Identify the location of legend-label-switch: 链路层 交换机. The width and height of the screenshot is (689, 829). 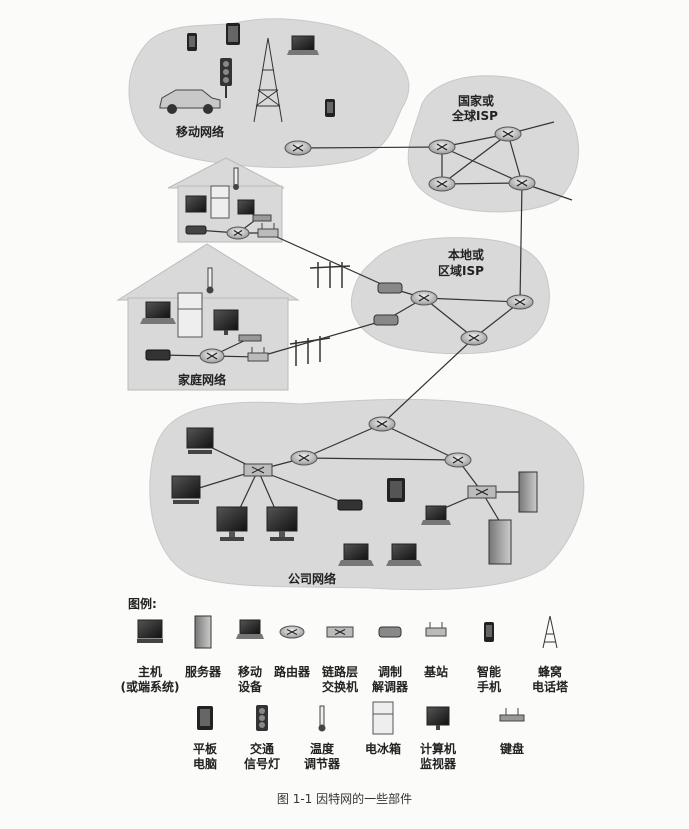
(339, 679).